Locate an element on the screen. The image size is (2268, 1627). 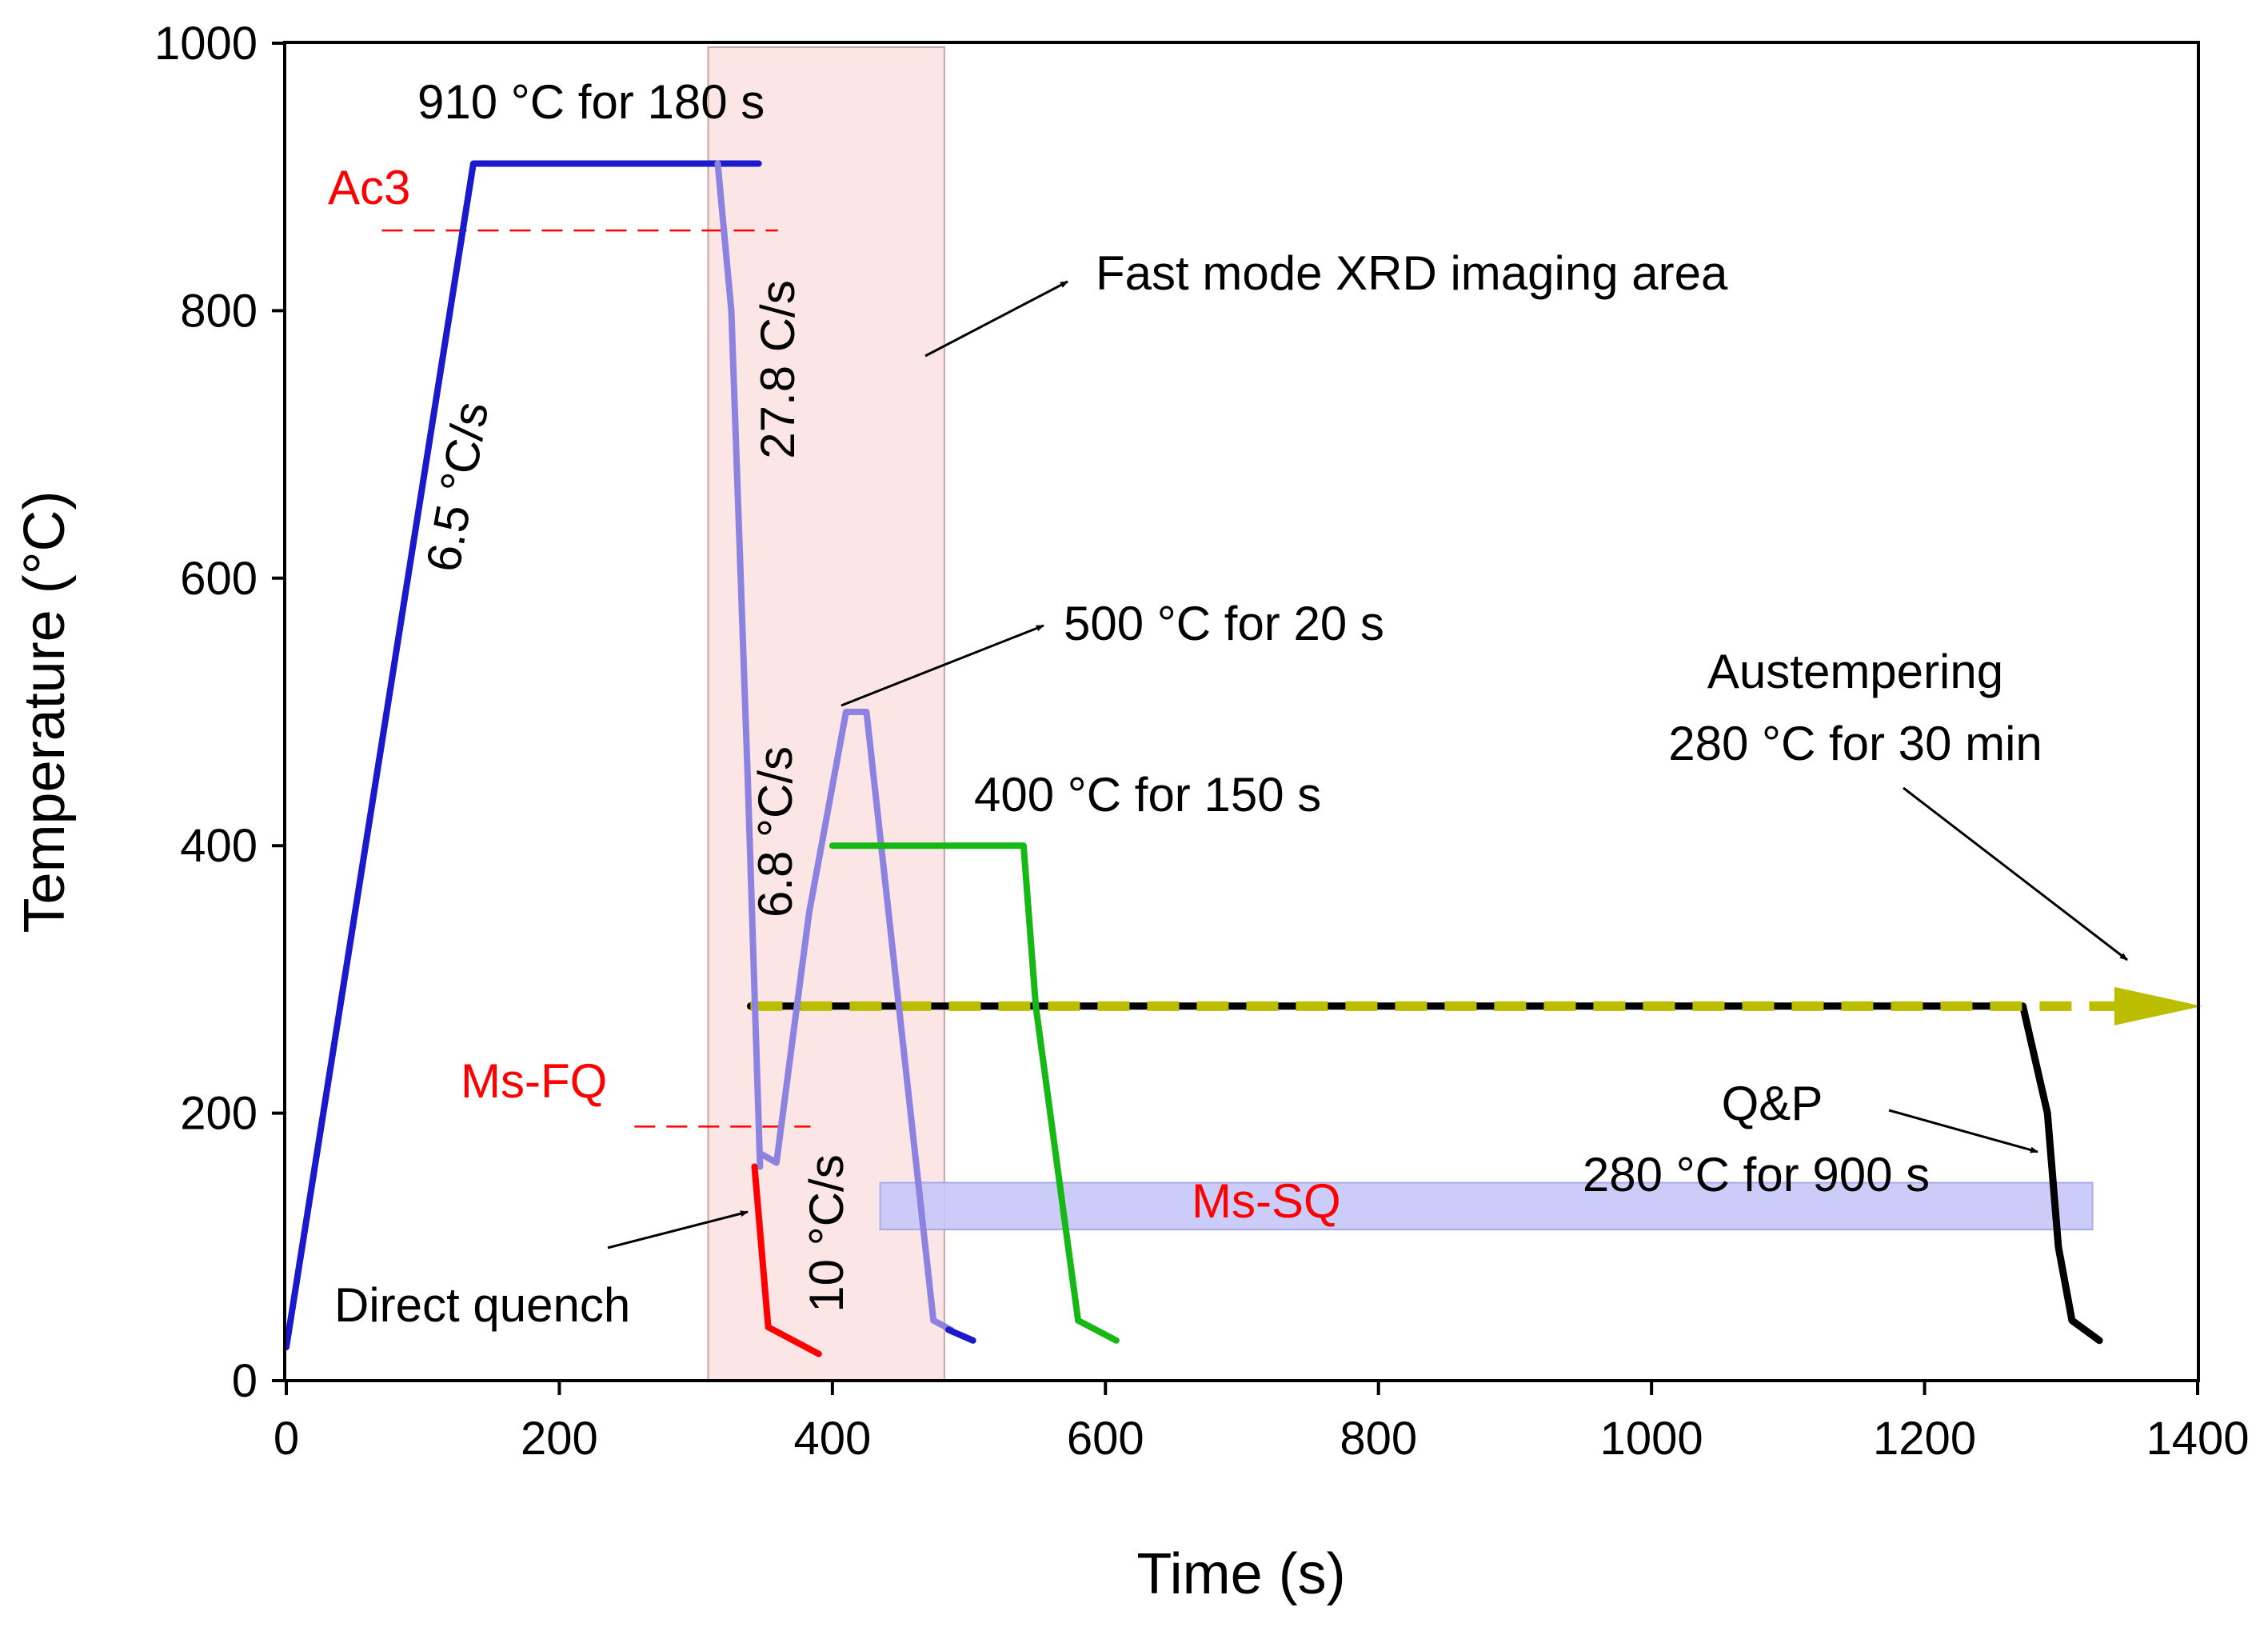
xrd-area-arrow is located at coordinates (996, 319).